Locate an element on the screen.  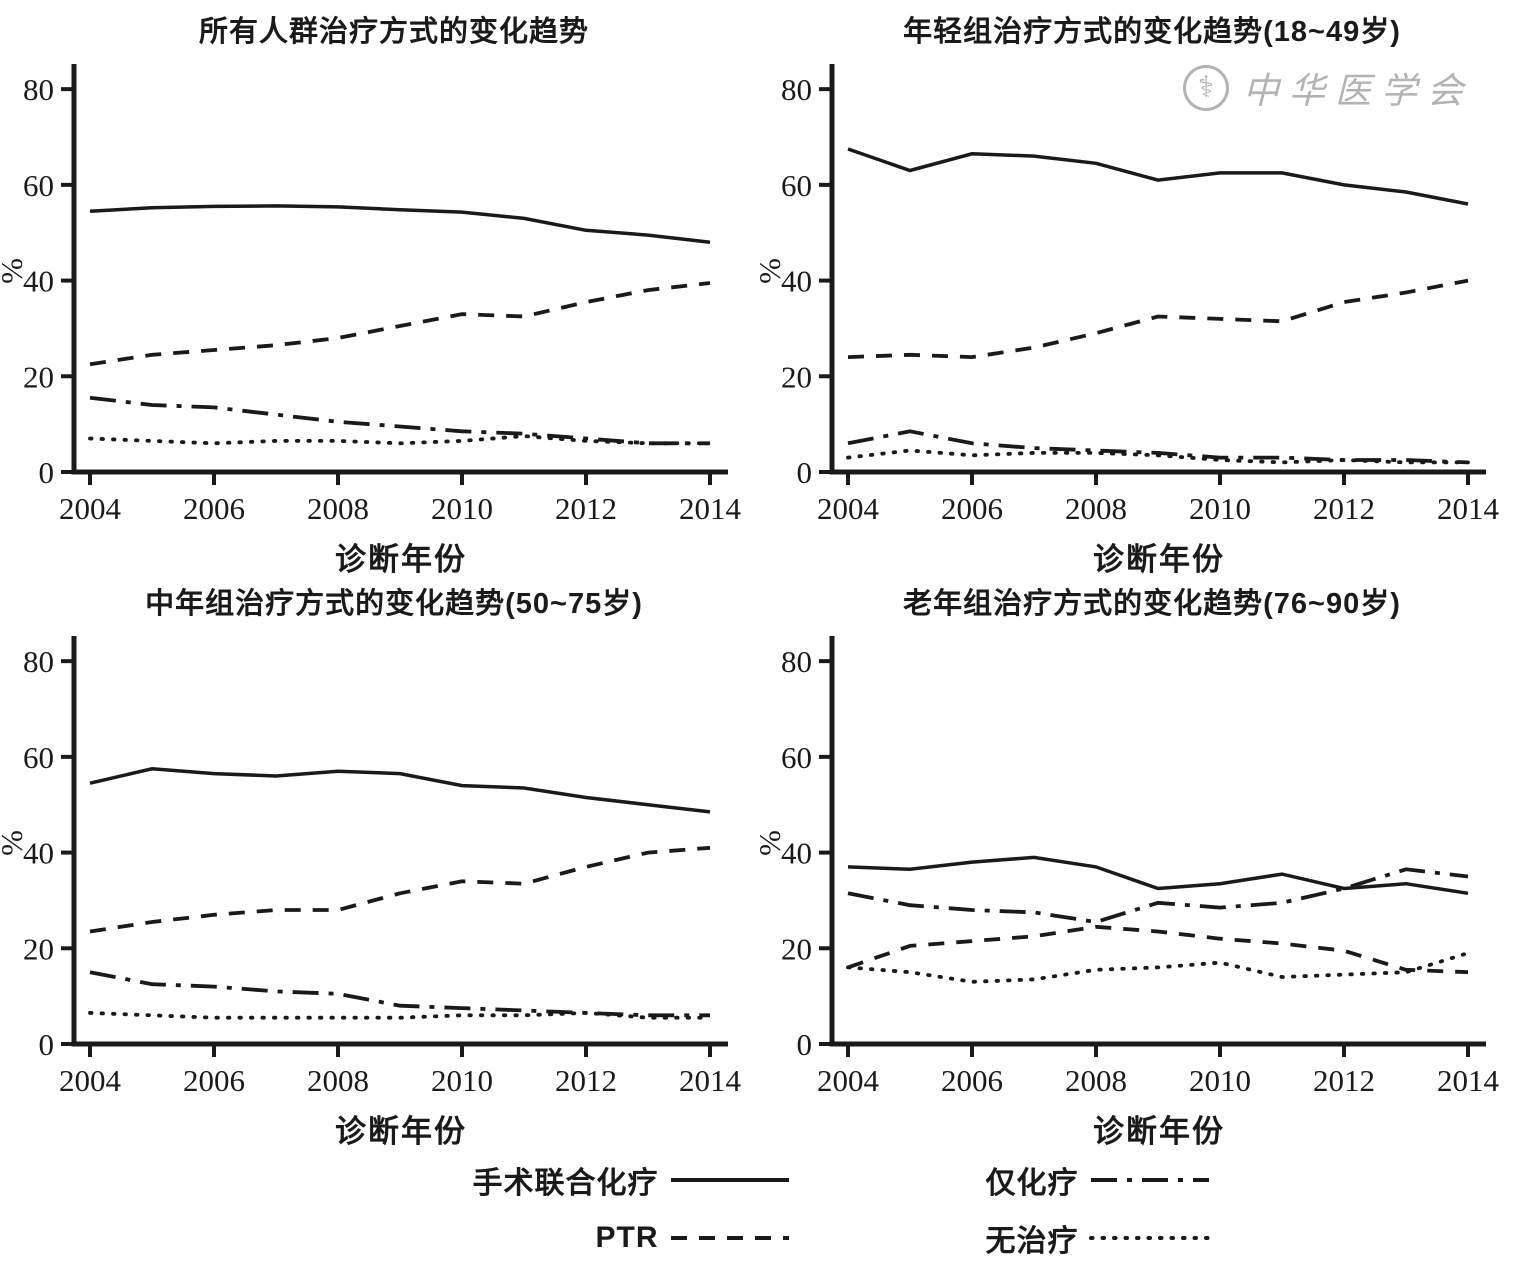
legend-row: PTR 无治疗 is located at coordinates (760, 1238).